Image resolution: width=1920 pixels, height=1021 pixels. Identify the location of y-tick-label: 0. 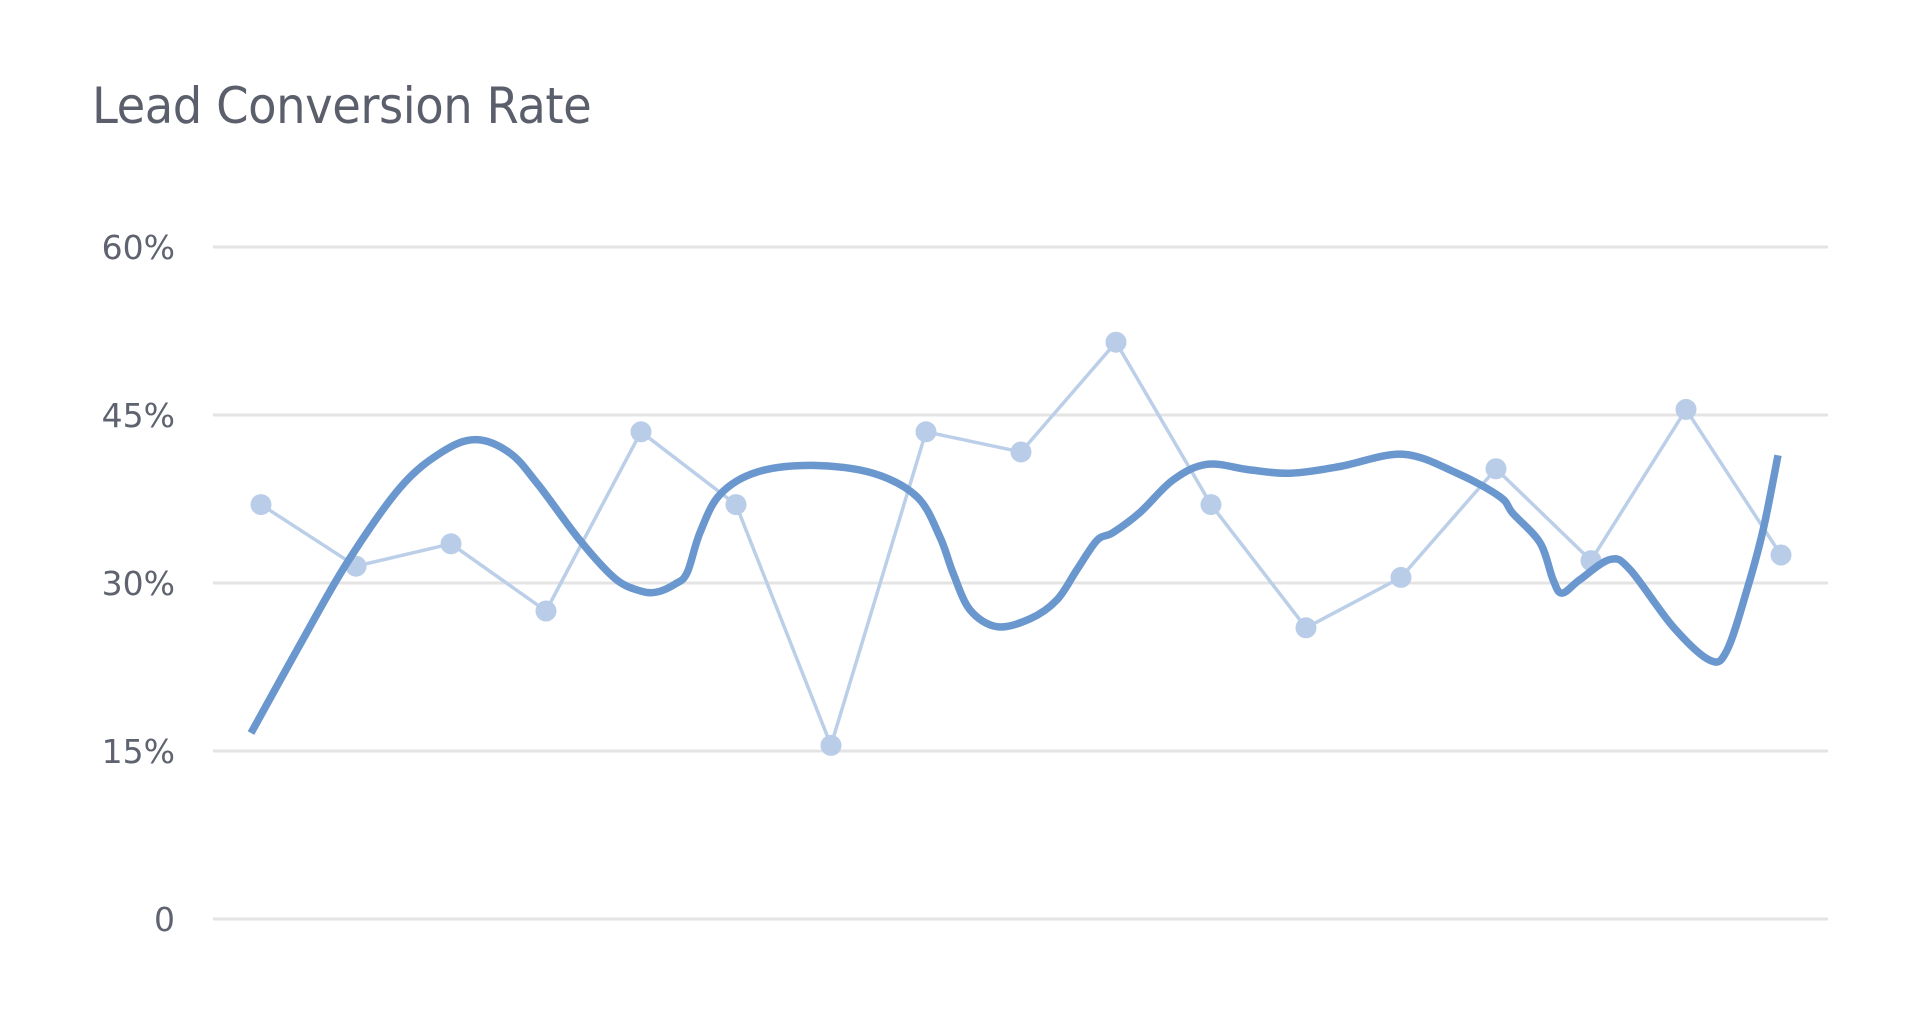
(164, 919).